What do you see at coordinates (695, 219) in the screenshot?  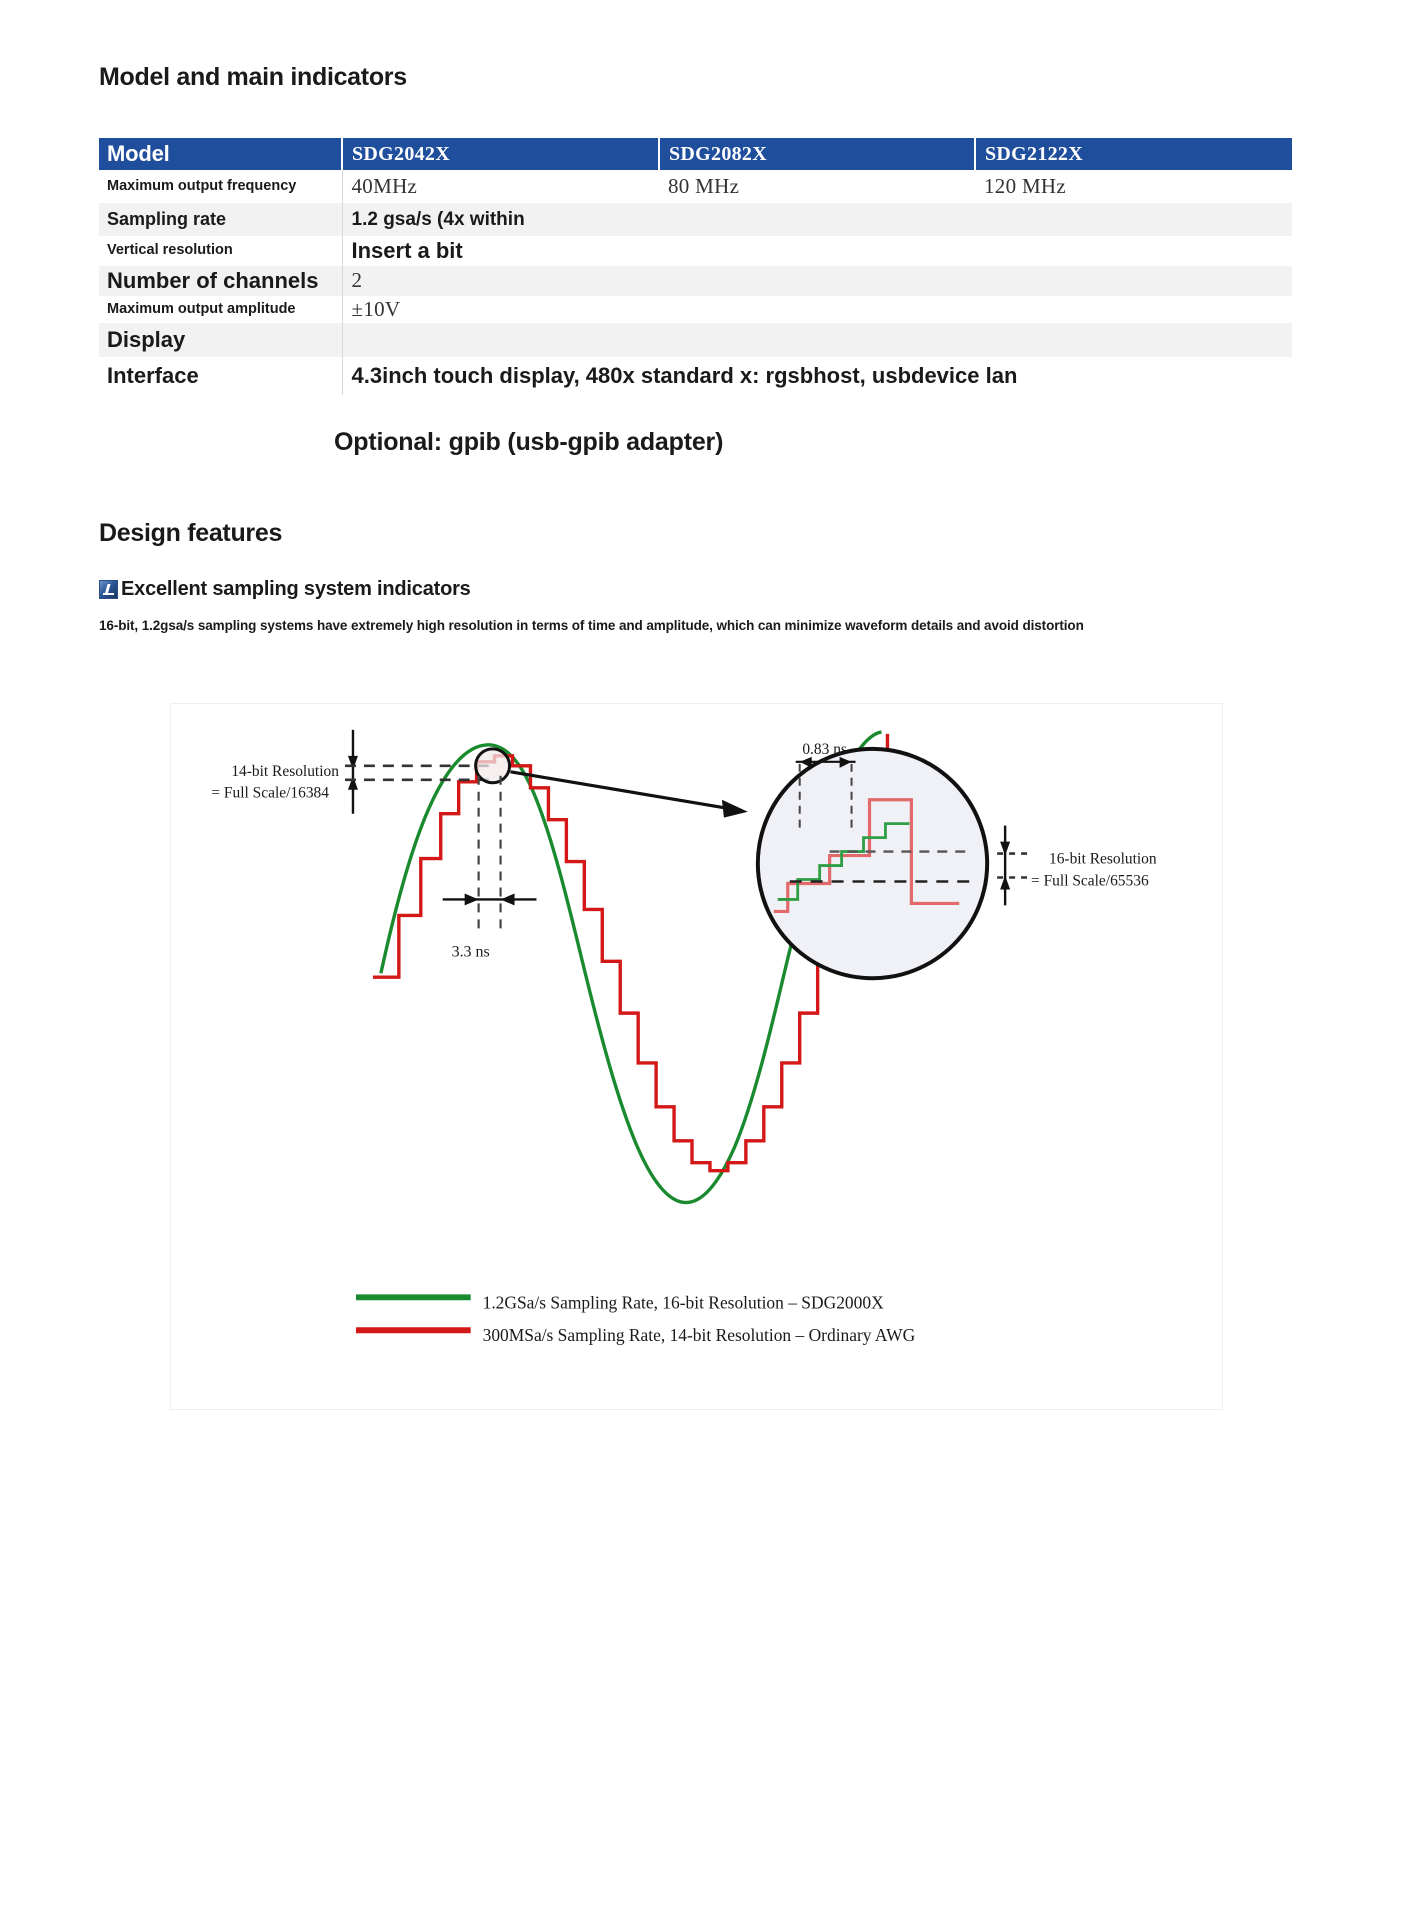 I see `table-row: Sampling rate 1.2 gsa/s (4x within` at bounding box center [695, 219].